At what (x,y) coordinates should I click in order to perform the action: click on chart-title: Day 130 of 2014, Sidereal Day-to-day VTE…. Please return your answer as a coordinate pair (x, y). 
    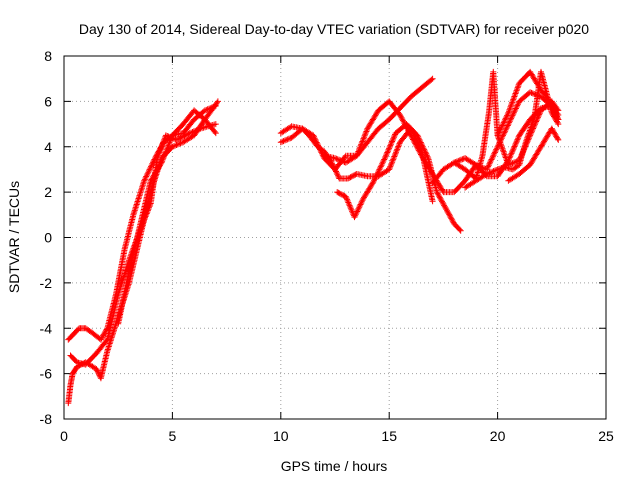
    Looking at the image, I should click on (334, 29).